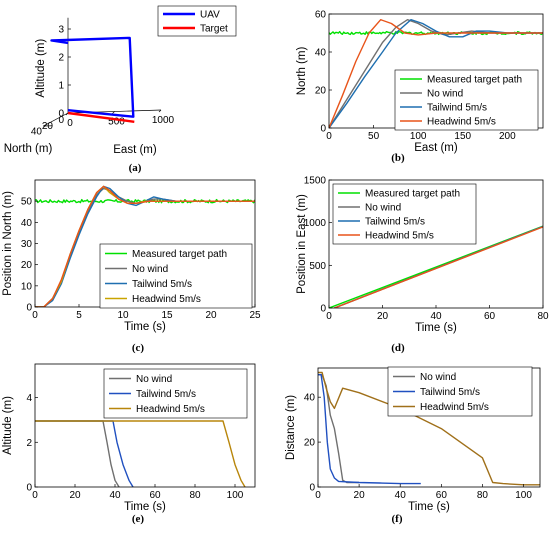  I want to click on x-tick-label: 15, so click(167, 315).